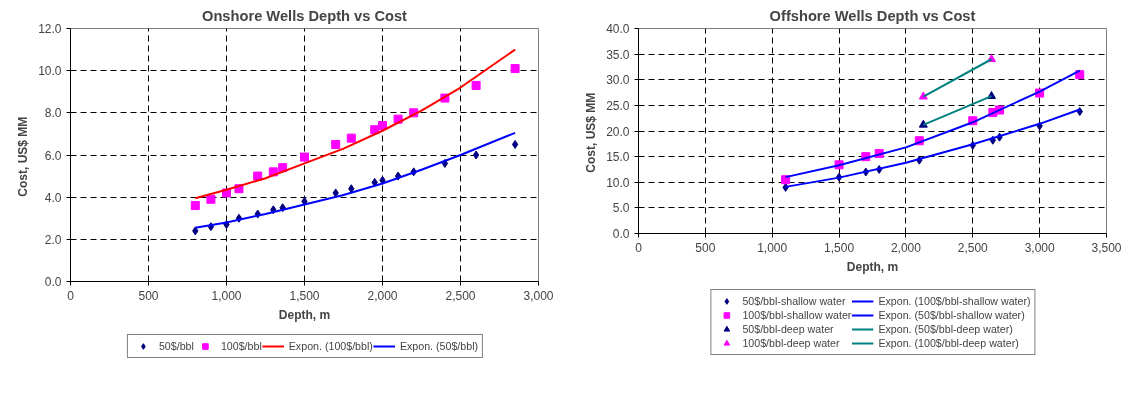 Image resolution: width=1136 pixels, height=401 pixels. Describe the element at coordinates (951, 315) in the screenshot. I see `legend-label: Expon. (50$/bbl-shallow water)` at that location.